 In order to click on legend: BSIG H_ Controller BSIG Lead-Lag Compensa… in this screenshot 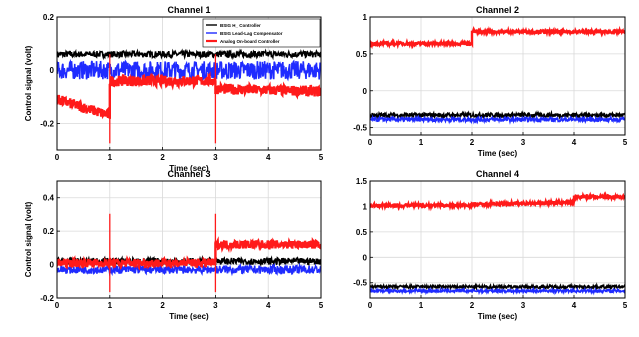, I will do `click(261, 33)`.